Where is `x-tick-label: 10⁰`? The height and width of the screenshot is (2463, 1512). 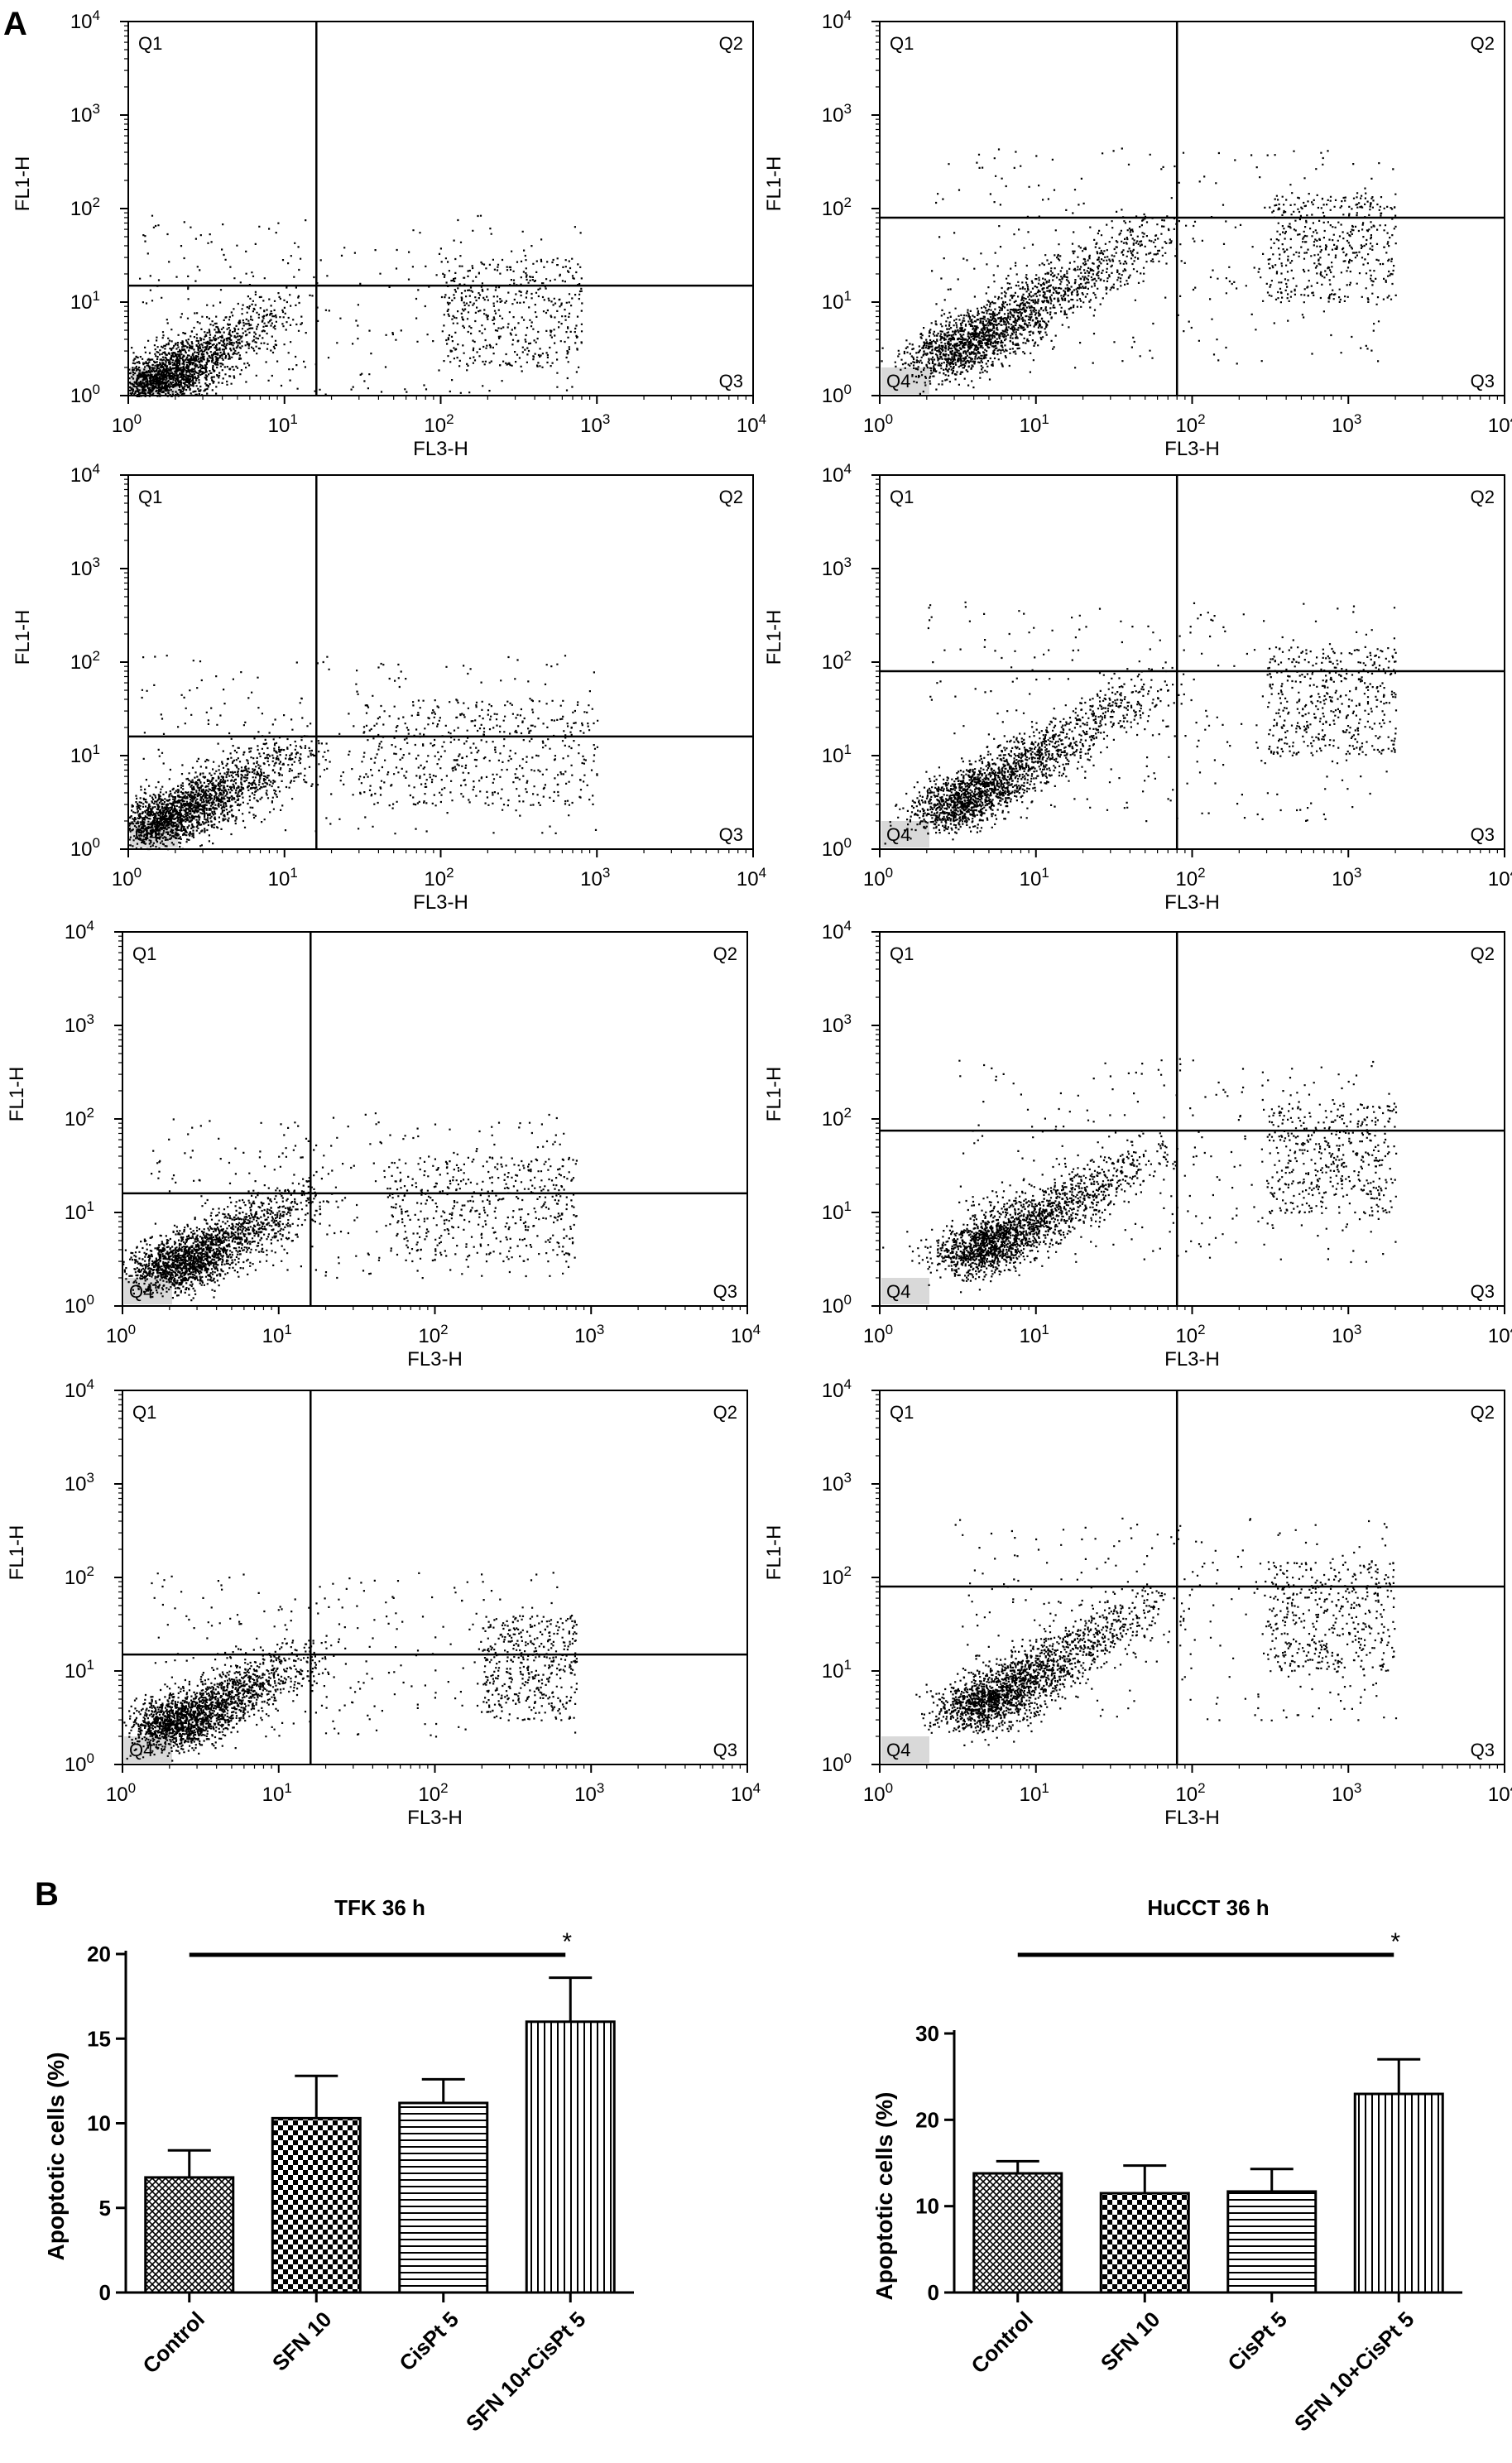 x-tick-label: 10⁰ is located at coordinates (127, 424).